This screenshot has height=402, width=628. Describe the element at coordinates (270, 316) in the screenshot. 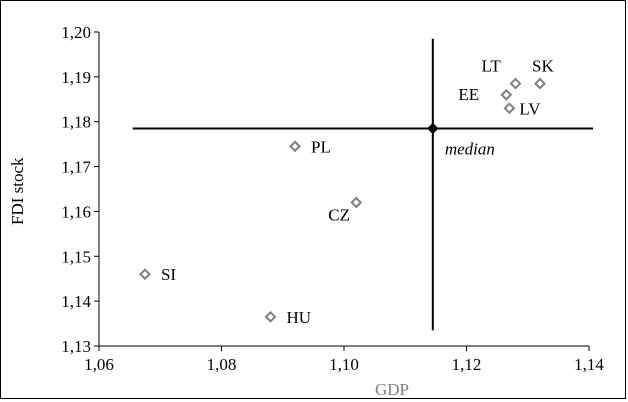

I see `data-point-hu` at that location.